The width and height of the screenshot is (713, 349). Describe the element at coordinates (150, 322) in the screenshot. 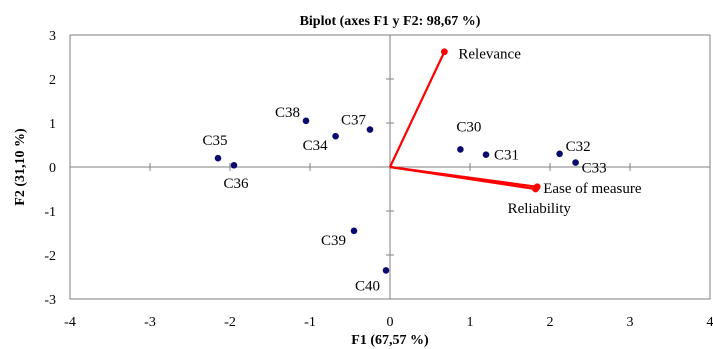

I see `x-tick-label: -3` at that location.